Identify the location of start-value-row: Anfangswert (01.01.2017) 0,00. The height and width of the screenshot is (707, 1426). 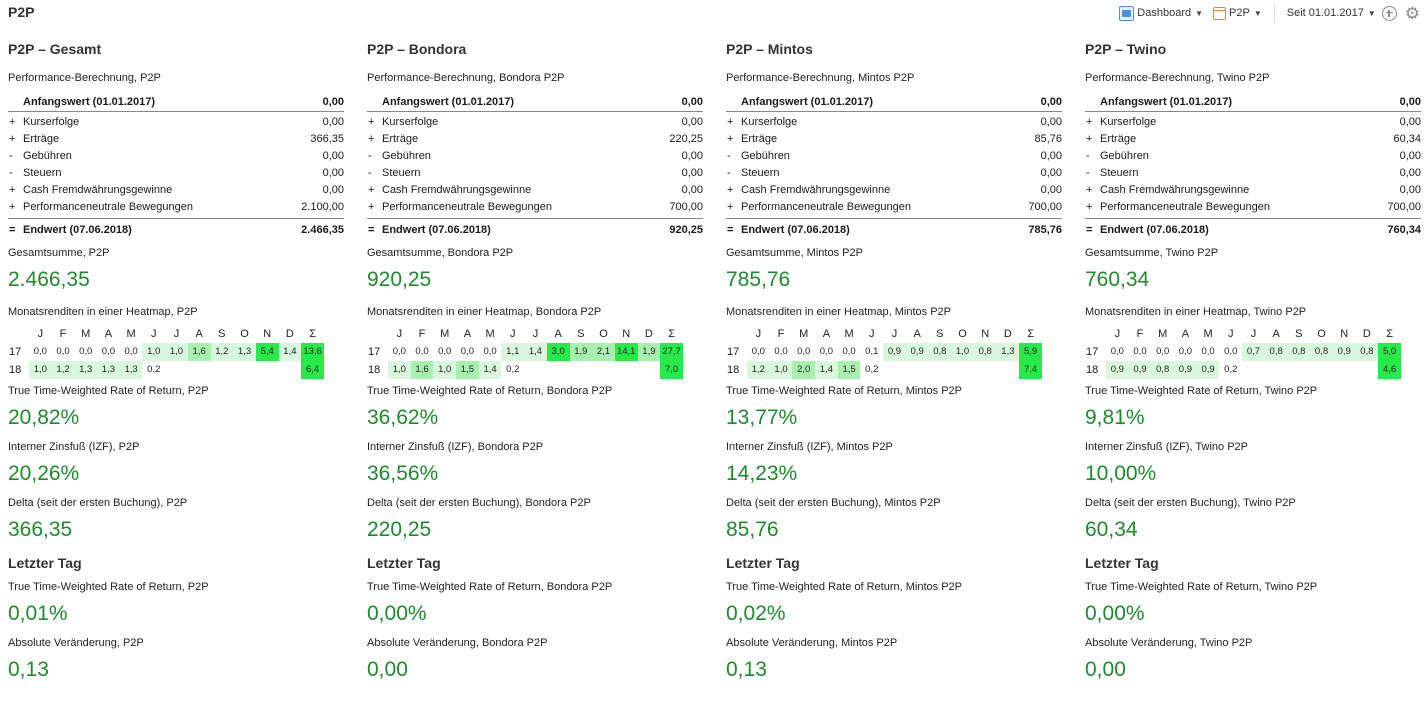
(1253, 102).